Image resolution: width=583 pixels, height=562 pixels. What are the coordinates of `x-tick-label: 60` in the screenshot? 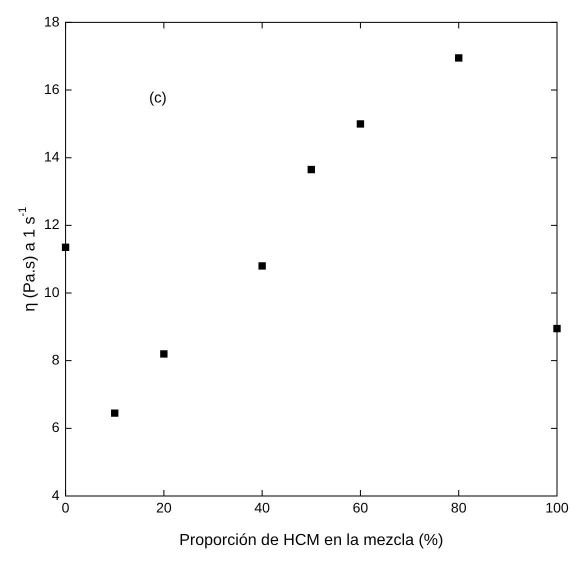 It's located at (360, 507).